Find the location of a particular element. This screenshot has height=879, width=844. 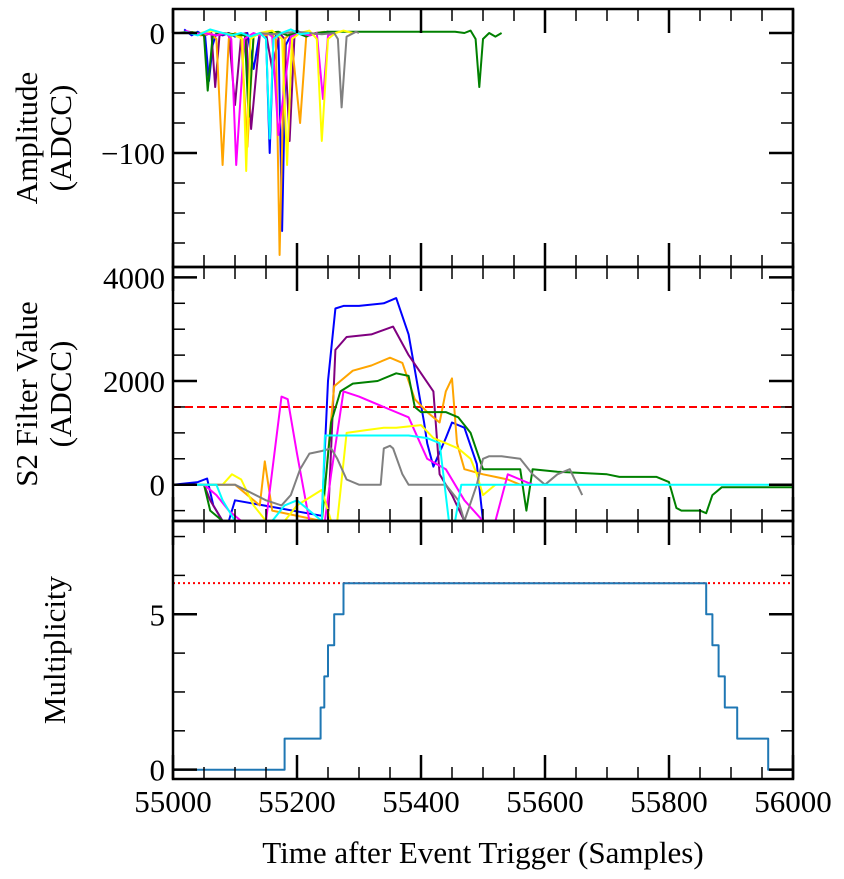

s2filter-series-orange is located at coordinates (353, 438).